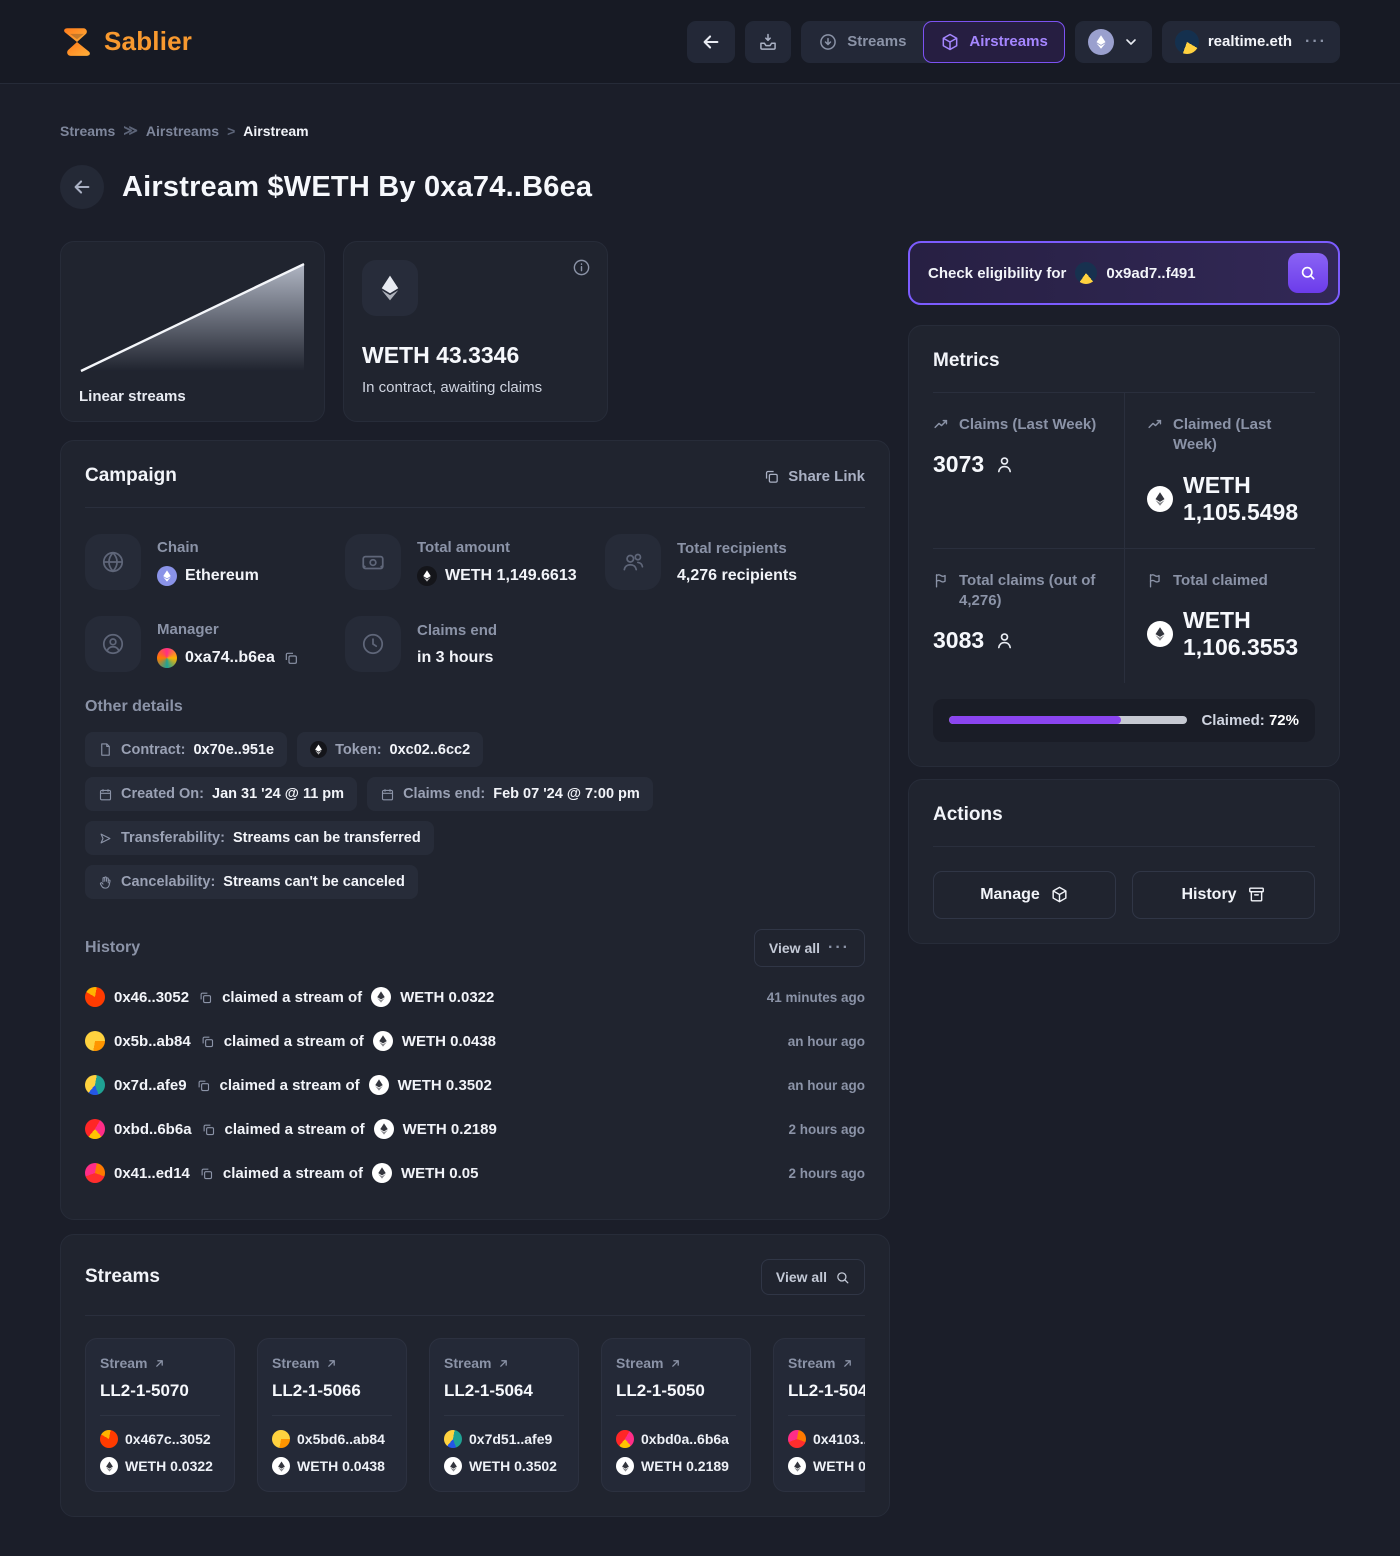 This screenshot has width=1400, height=1556. Describe the element at coordinates (826, 476) in the screenshot. I see `share-link-label: Share Link` at that location.